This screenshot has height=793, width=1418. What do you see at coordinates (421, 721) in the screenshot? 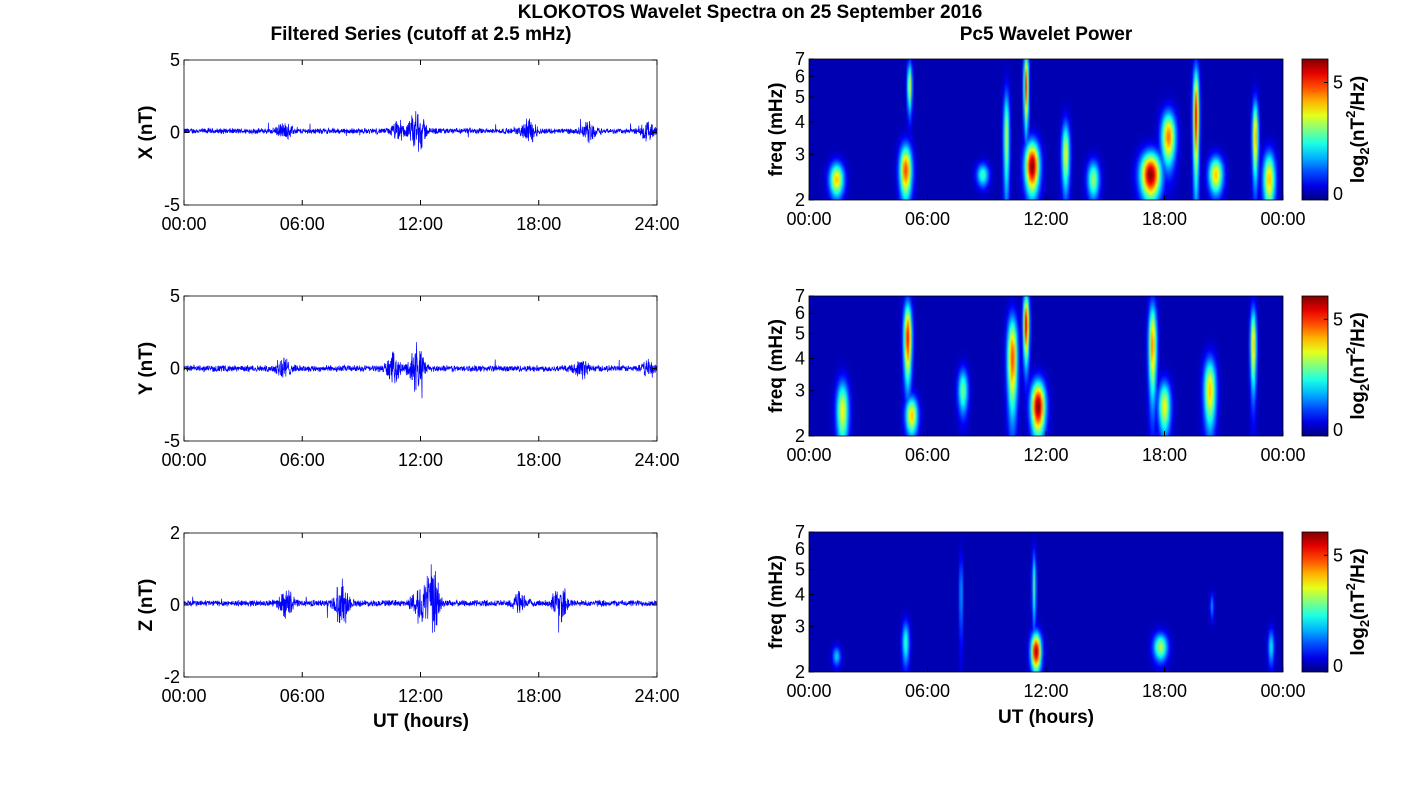
I see `left-x-axis-label: UT (hours)` at bounding box center [421, 721].